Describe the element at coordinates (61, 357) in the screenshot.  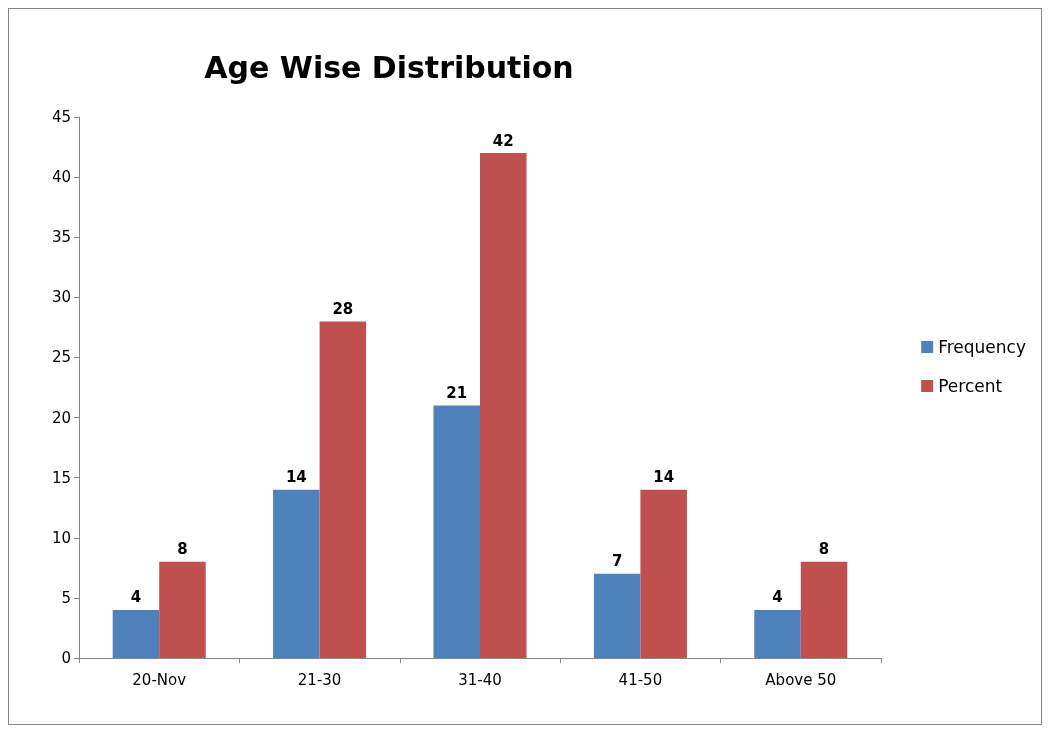
I see `y-tick-label: 25` at that location.